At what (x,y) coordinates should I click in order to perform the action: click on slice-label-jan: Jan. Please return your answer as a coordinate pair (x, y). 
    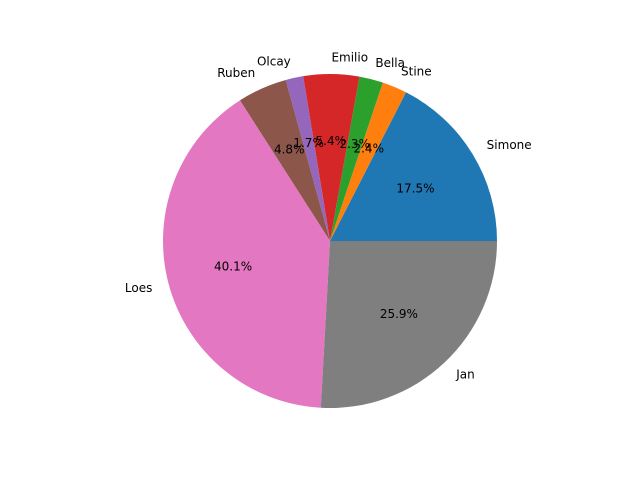
    Looking at the image, I should click on (465, 374).